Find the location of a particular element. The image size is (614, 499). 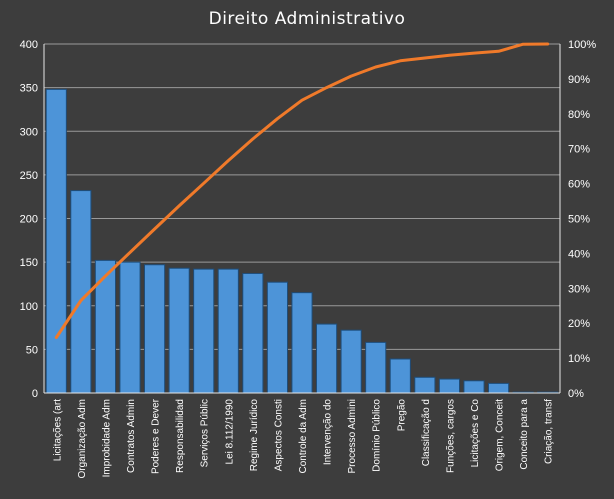

y-left-tick-label: 0 is located at coordinates (35, 394).